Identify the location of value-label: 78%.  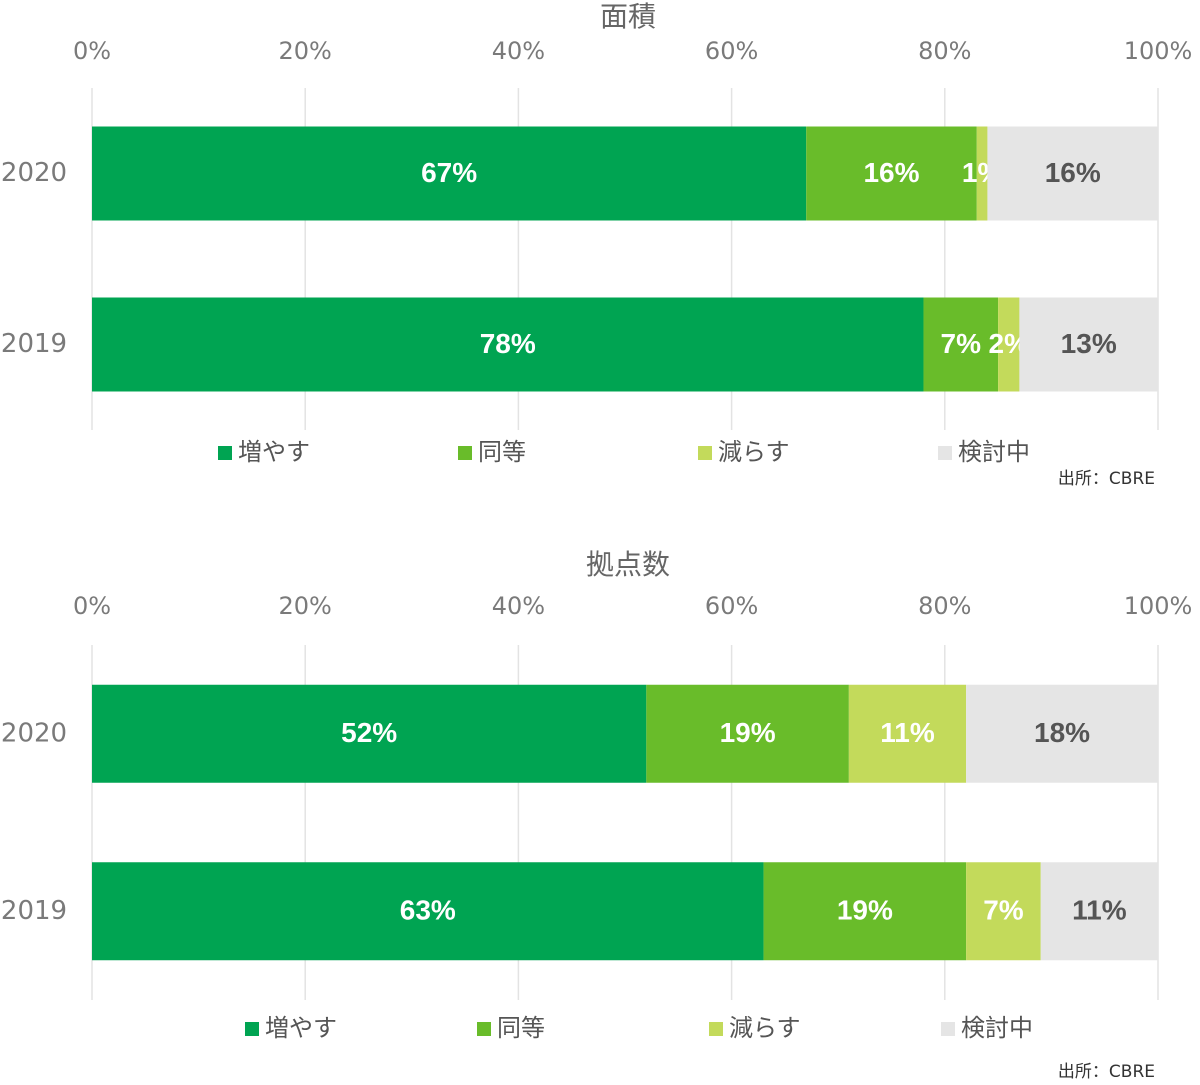
(508, 343).